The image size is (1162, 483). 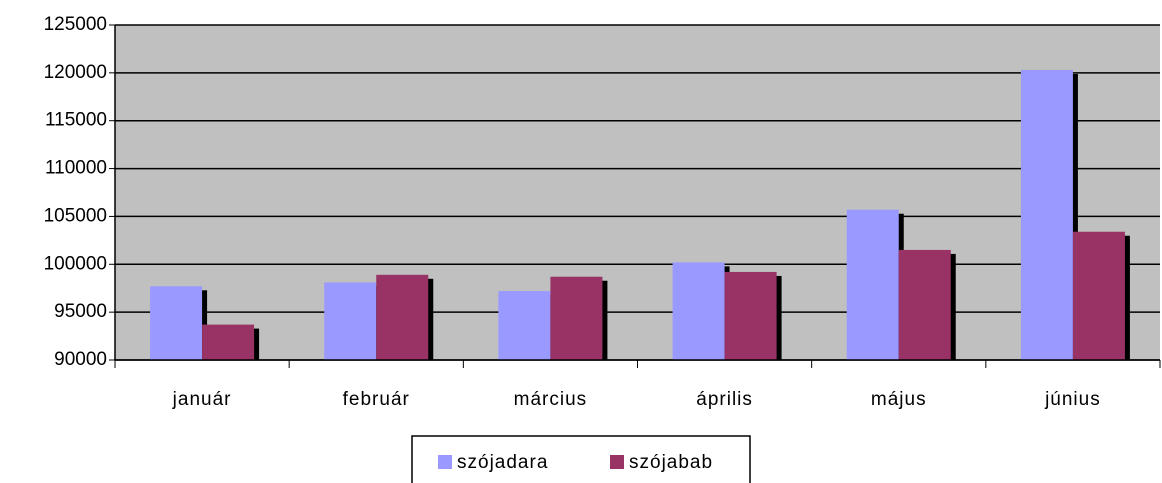 I want to click on y-tick-label: 125000, so click(x=75, y=24).